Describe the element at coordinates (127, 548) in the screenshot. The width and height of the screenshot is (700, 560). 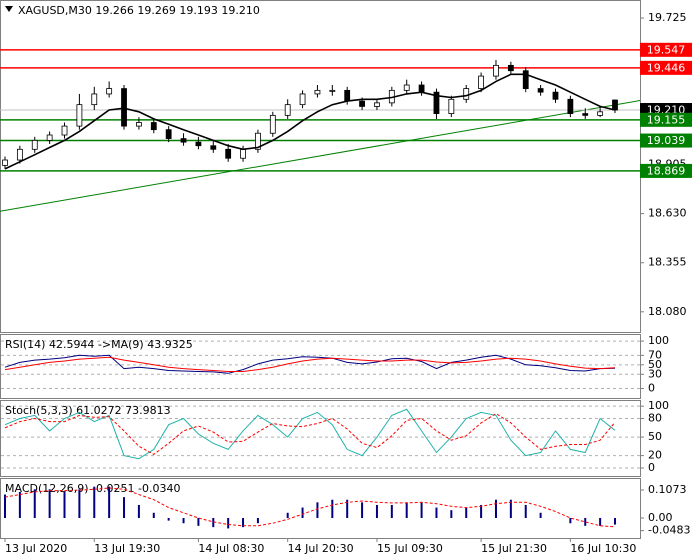
I see `x-tick-label: 13 Jul 19:30` at that location.